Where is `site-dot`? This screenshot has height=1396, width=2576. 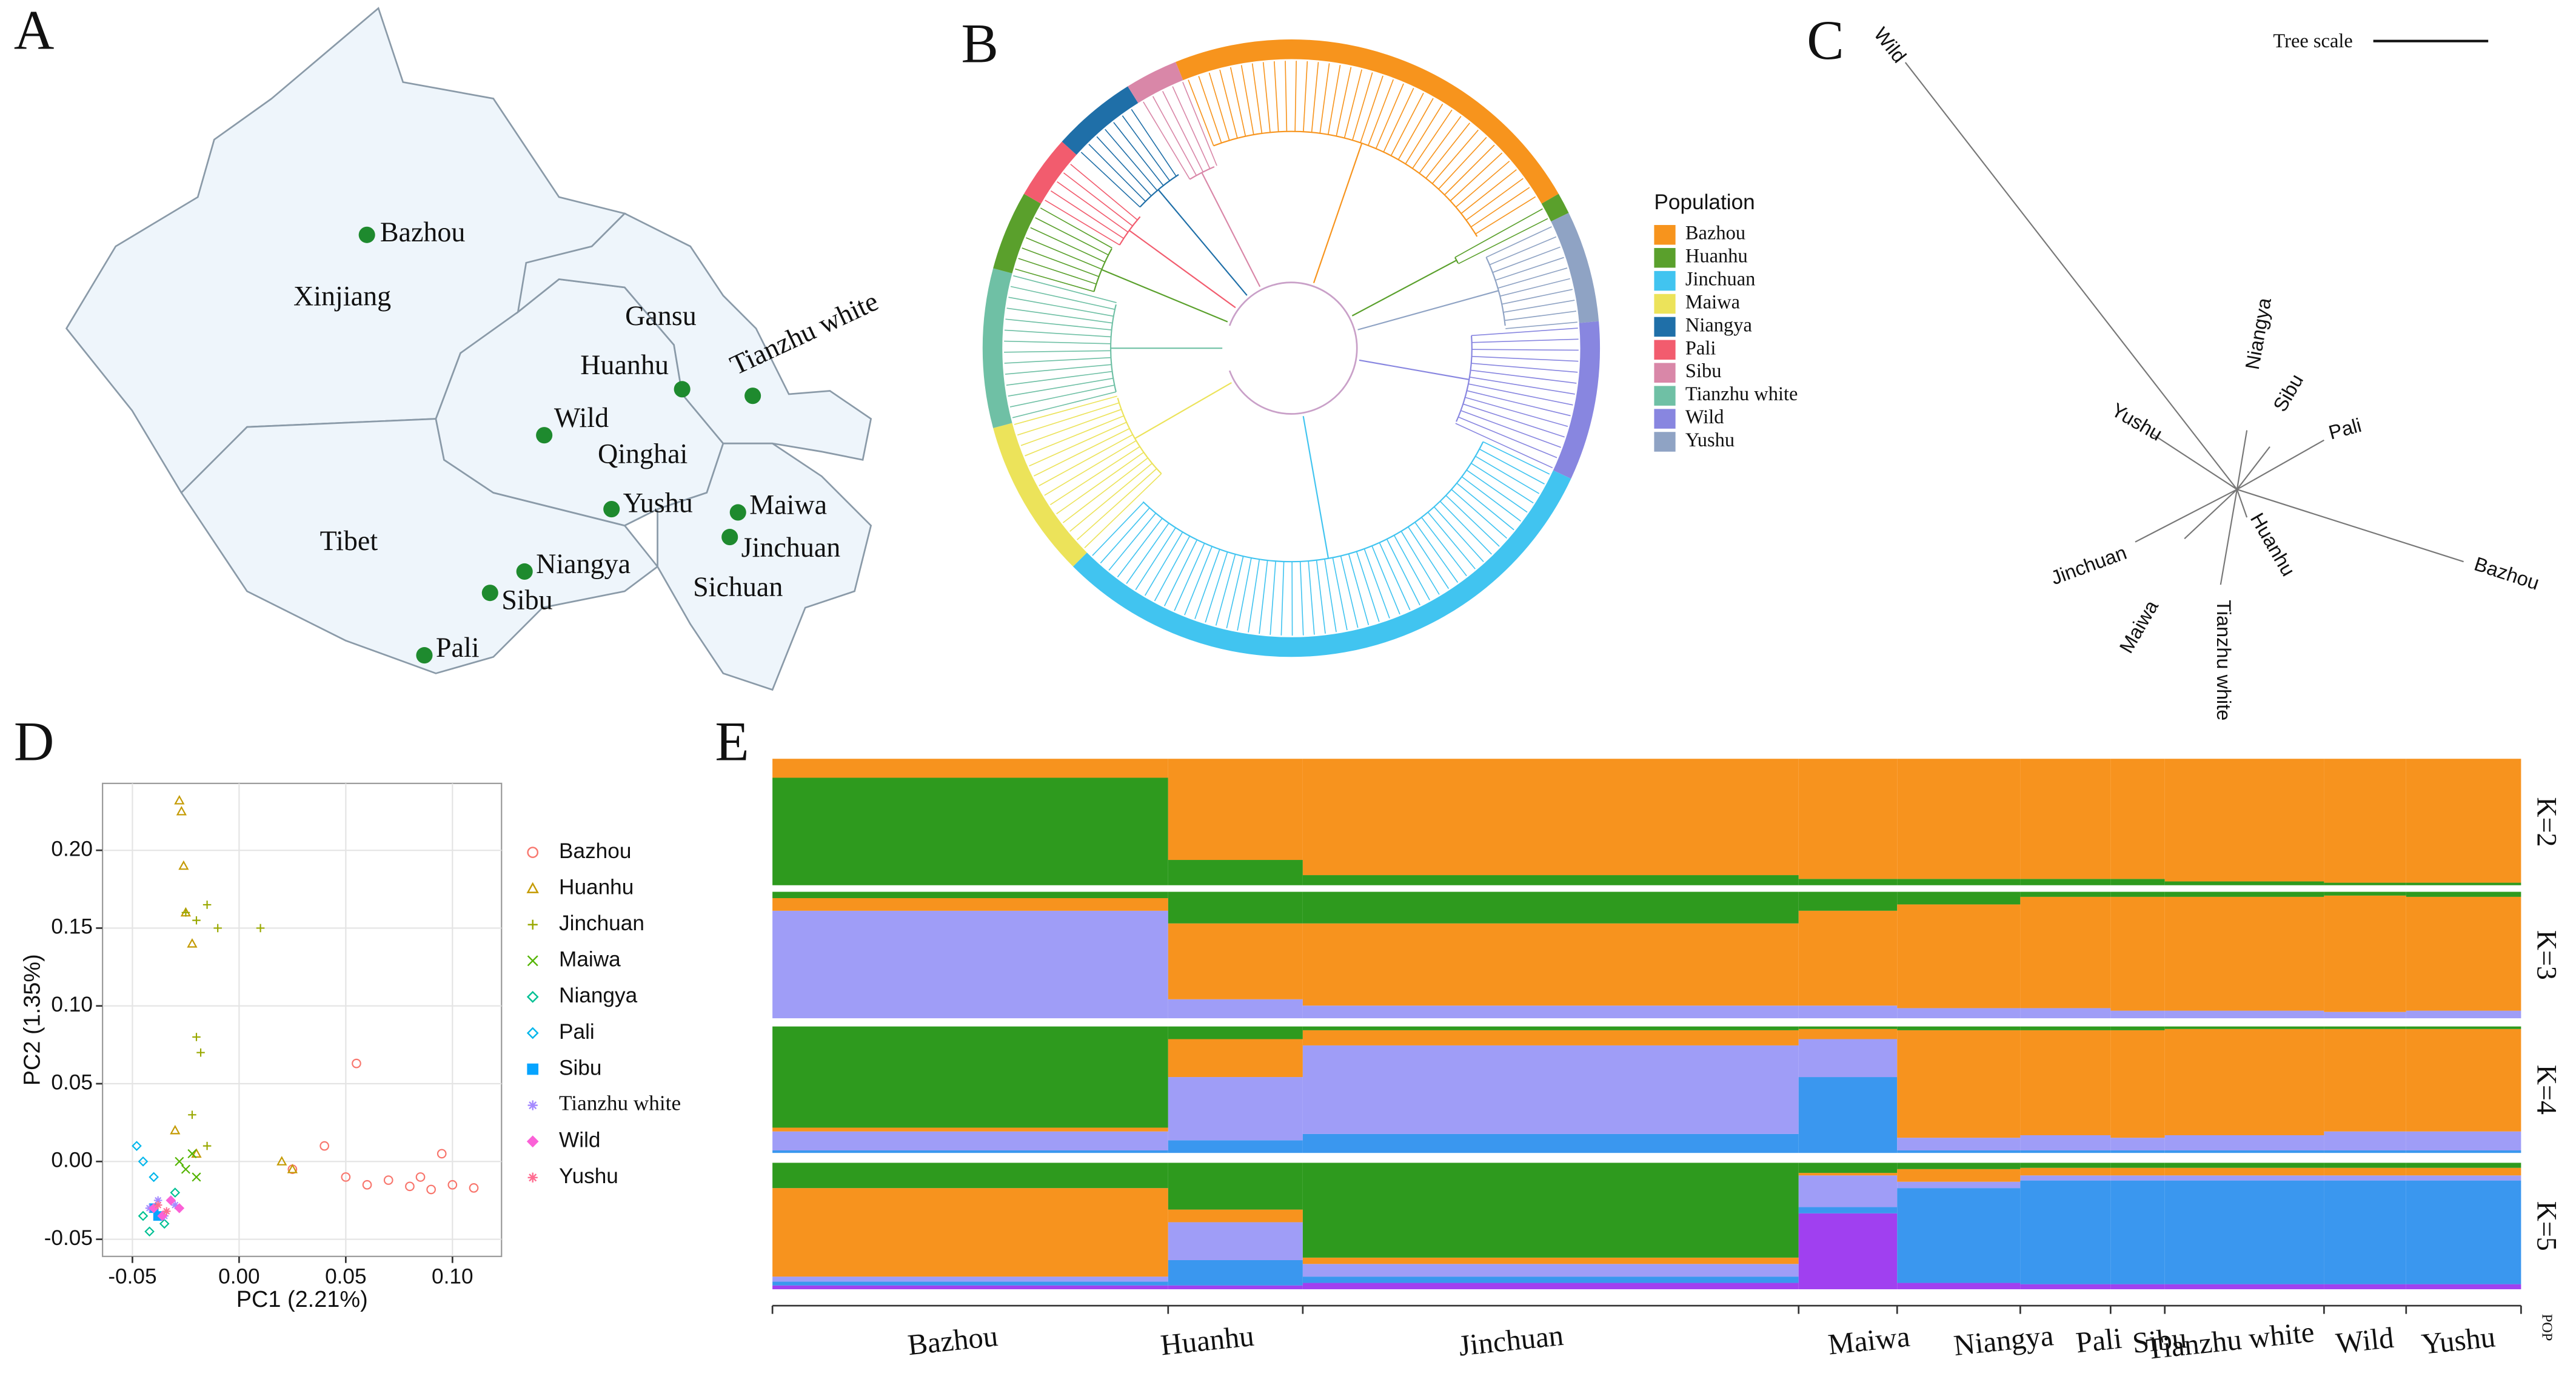
site-dot is located at coordinates (544, 435).